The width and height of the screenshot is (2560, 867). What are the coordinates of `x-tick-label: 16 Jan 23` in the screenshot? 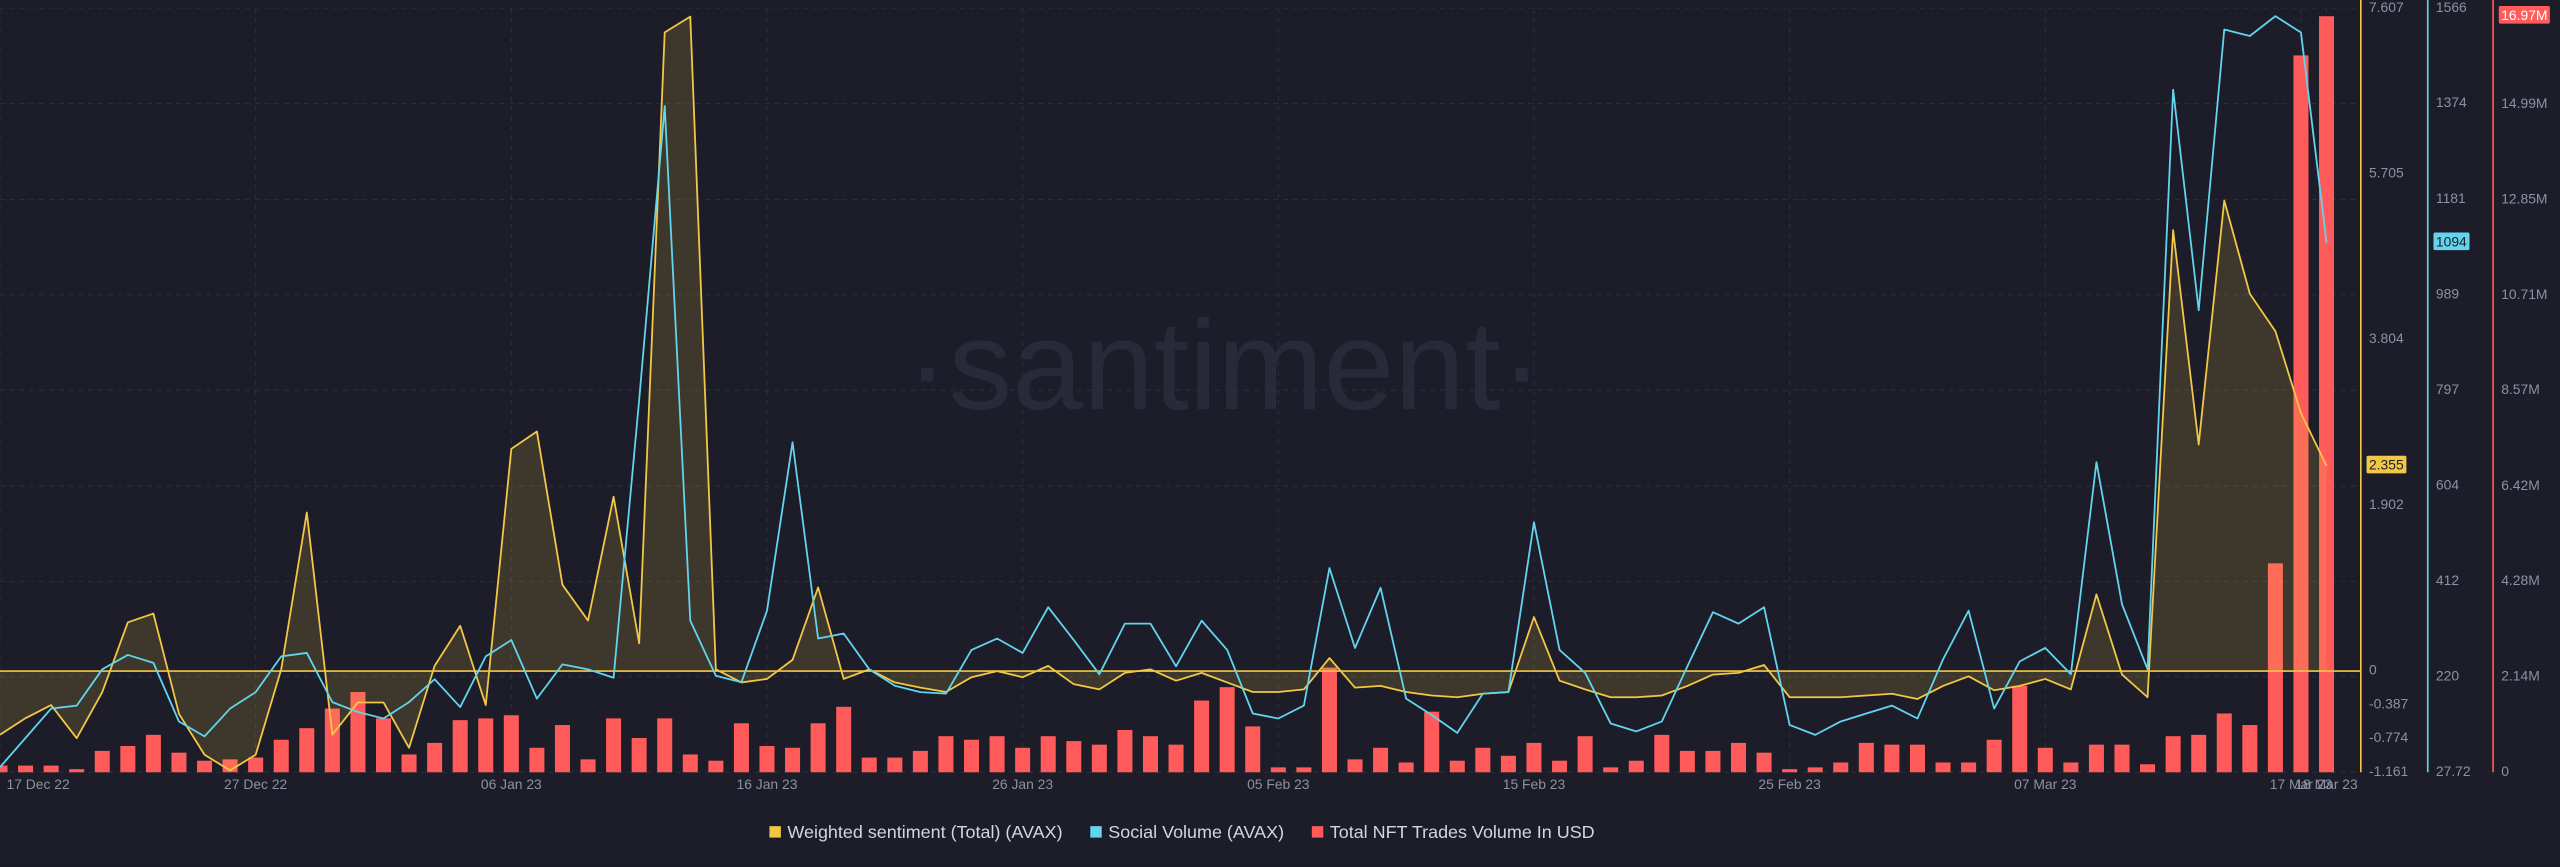 It's located at (767, 784).